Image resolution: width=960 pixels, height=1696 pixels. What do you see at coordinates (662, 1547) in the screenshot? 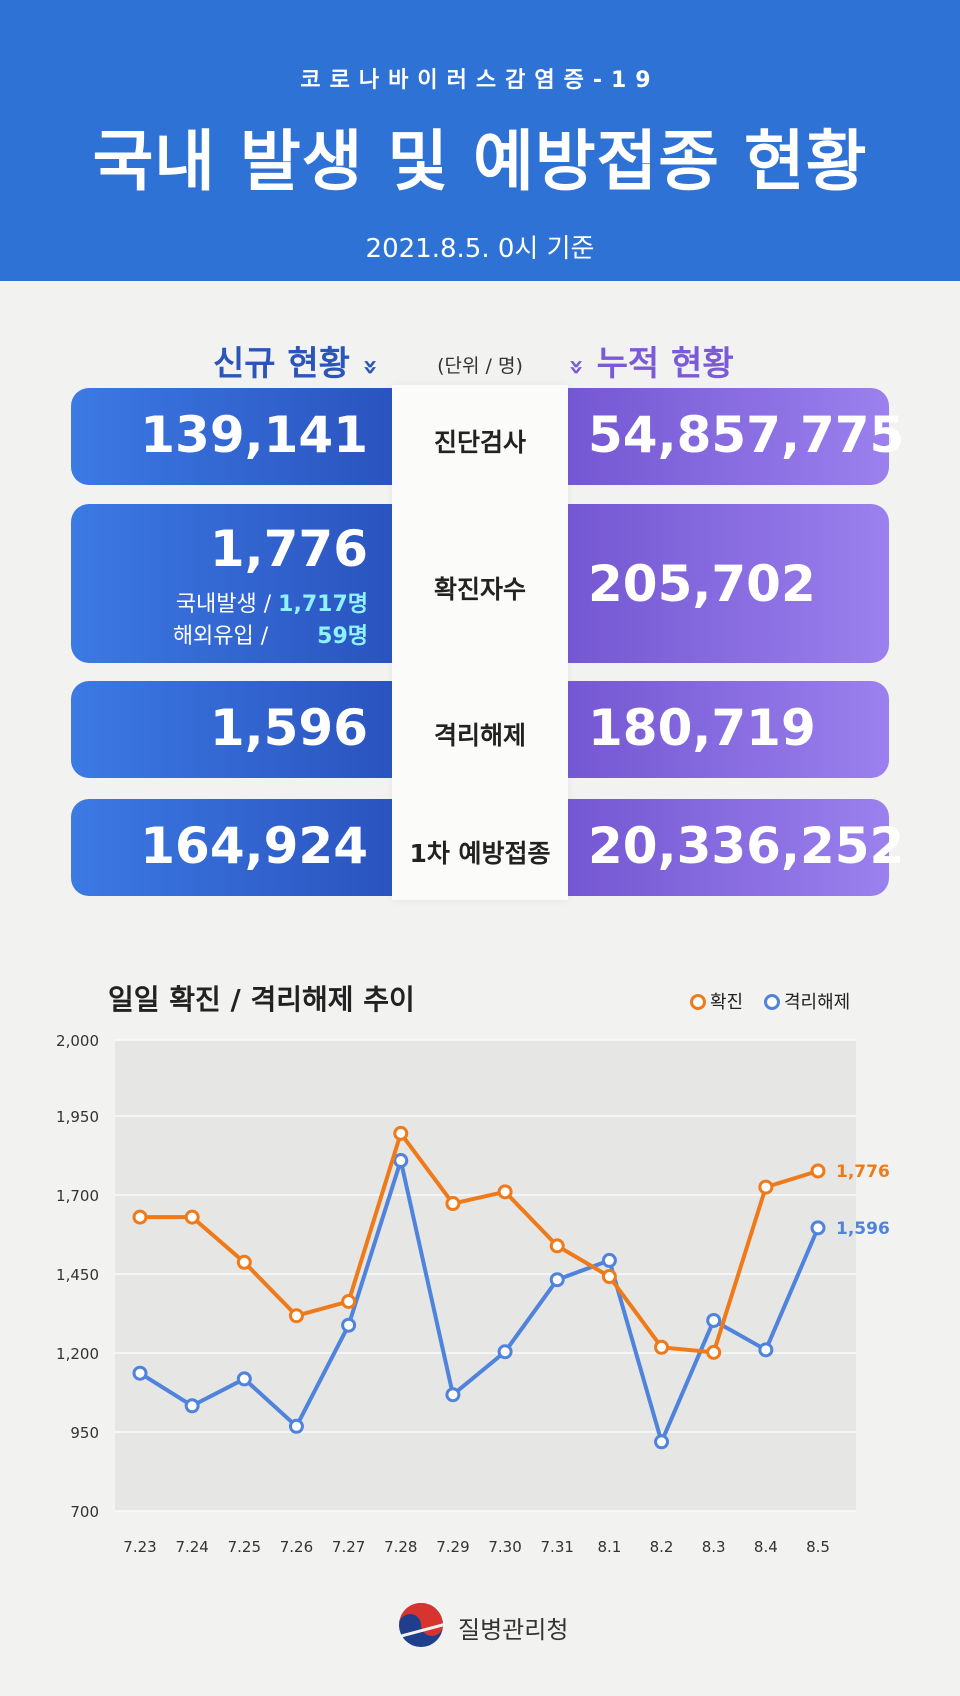
I see `x-tick-label: 8.2` at bounding box center [662, 1547].